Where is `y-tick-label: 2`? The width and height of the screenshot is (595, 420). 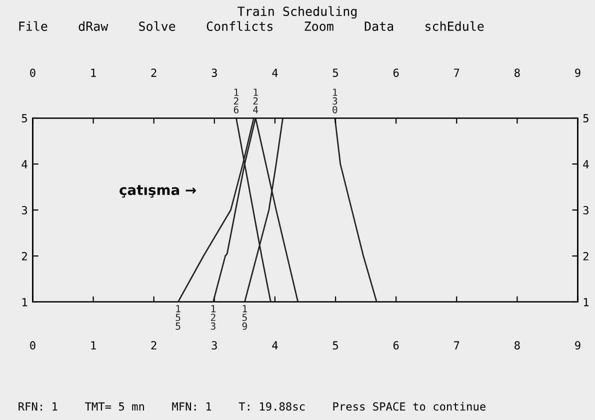 y-tick-label: 2 is located at coordinates (24, 256).